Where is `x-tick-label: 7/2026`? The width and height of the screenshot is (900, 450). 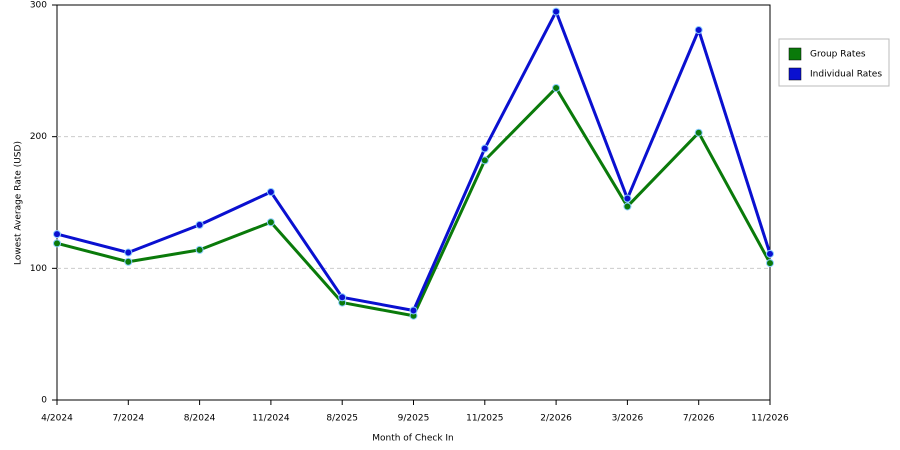
x-tick-label: 7/2026 is located at coordinates (699, 419).